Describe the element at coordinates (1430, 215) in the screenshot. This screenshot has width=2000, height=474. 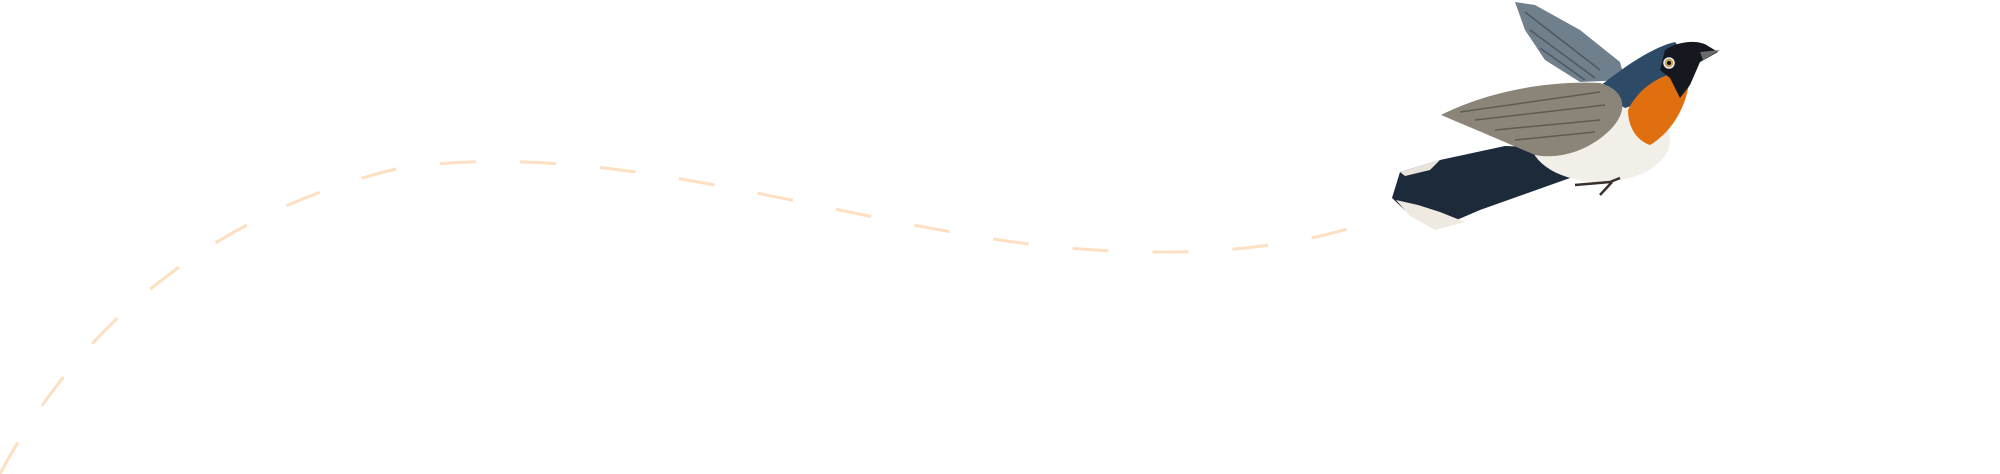
I see `bird-tail-tip` at that location.